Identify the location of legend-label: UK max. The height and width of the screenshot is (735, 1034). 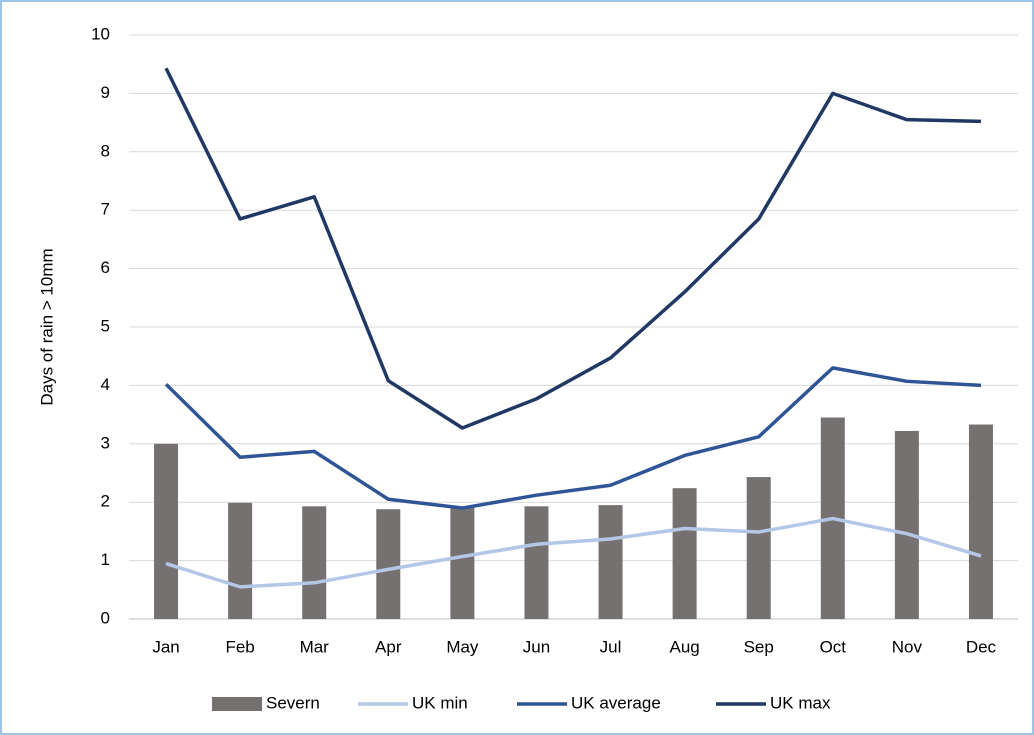
(800, 702).